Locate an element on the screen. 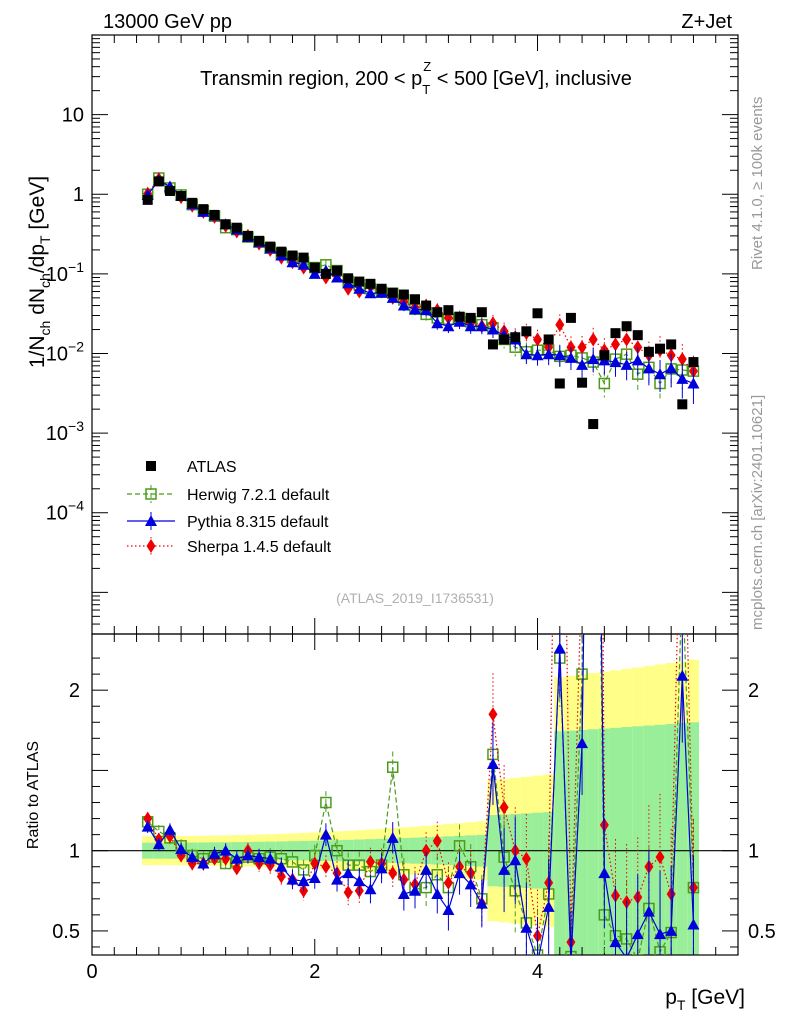  y-tick-label: 10⁻² is located at coordinates (65, 351).